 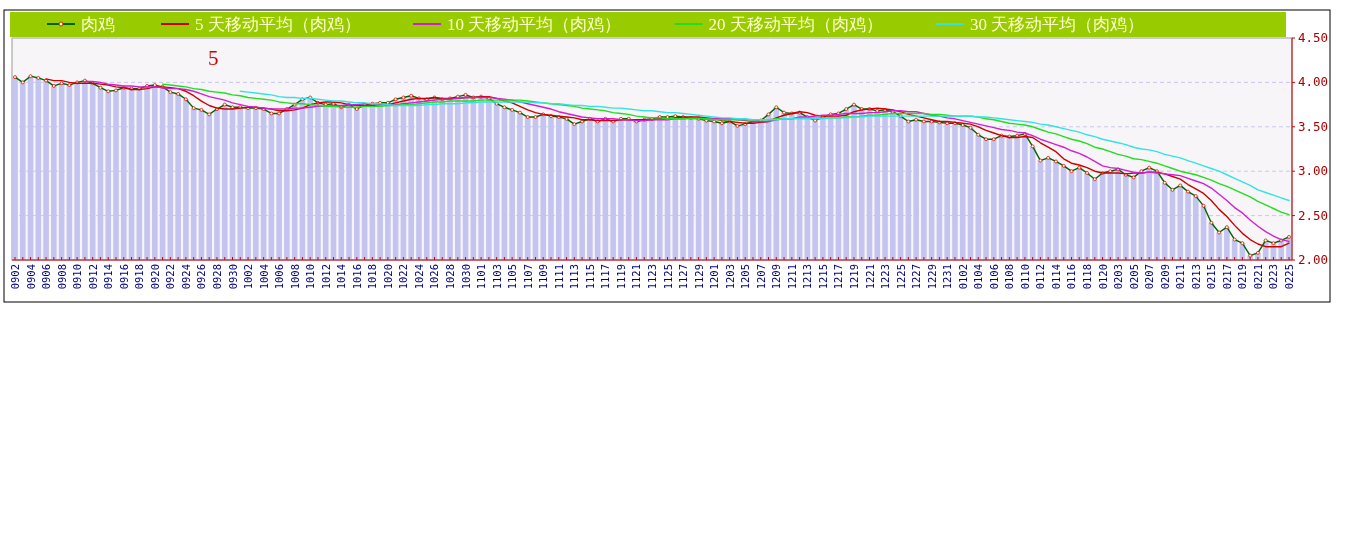 What do you see at coordinates (185, 277) in the screenshot?
I see `x-tick-label: 0924` at bounding box center [185, 277].